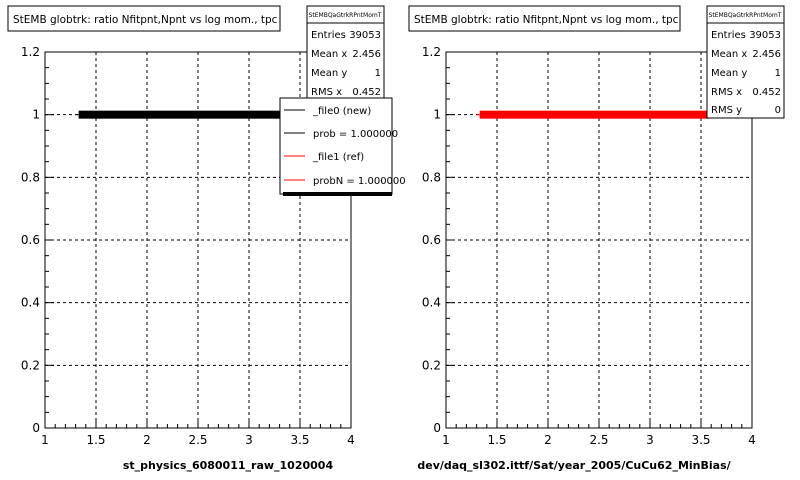  I want to click on left-stats-value: 39053, so click(365, 35).